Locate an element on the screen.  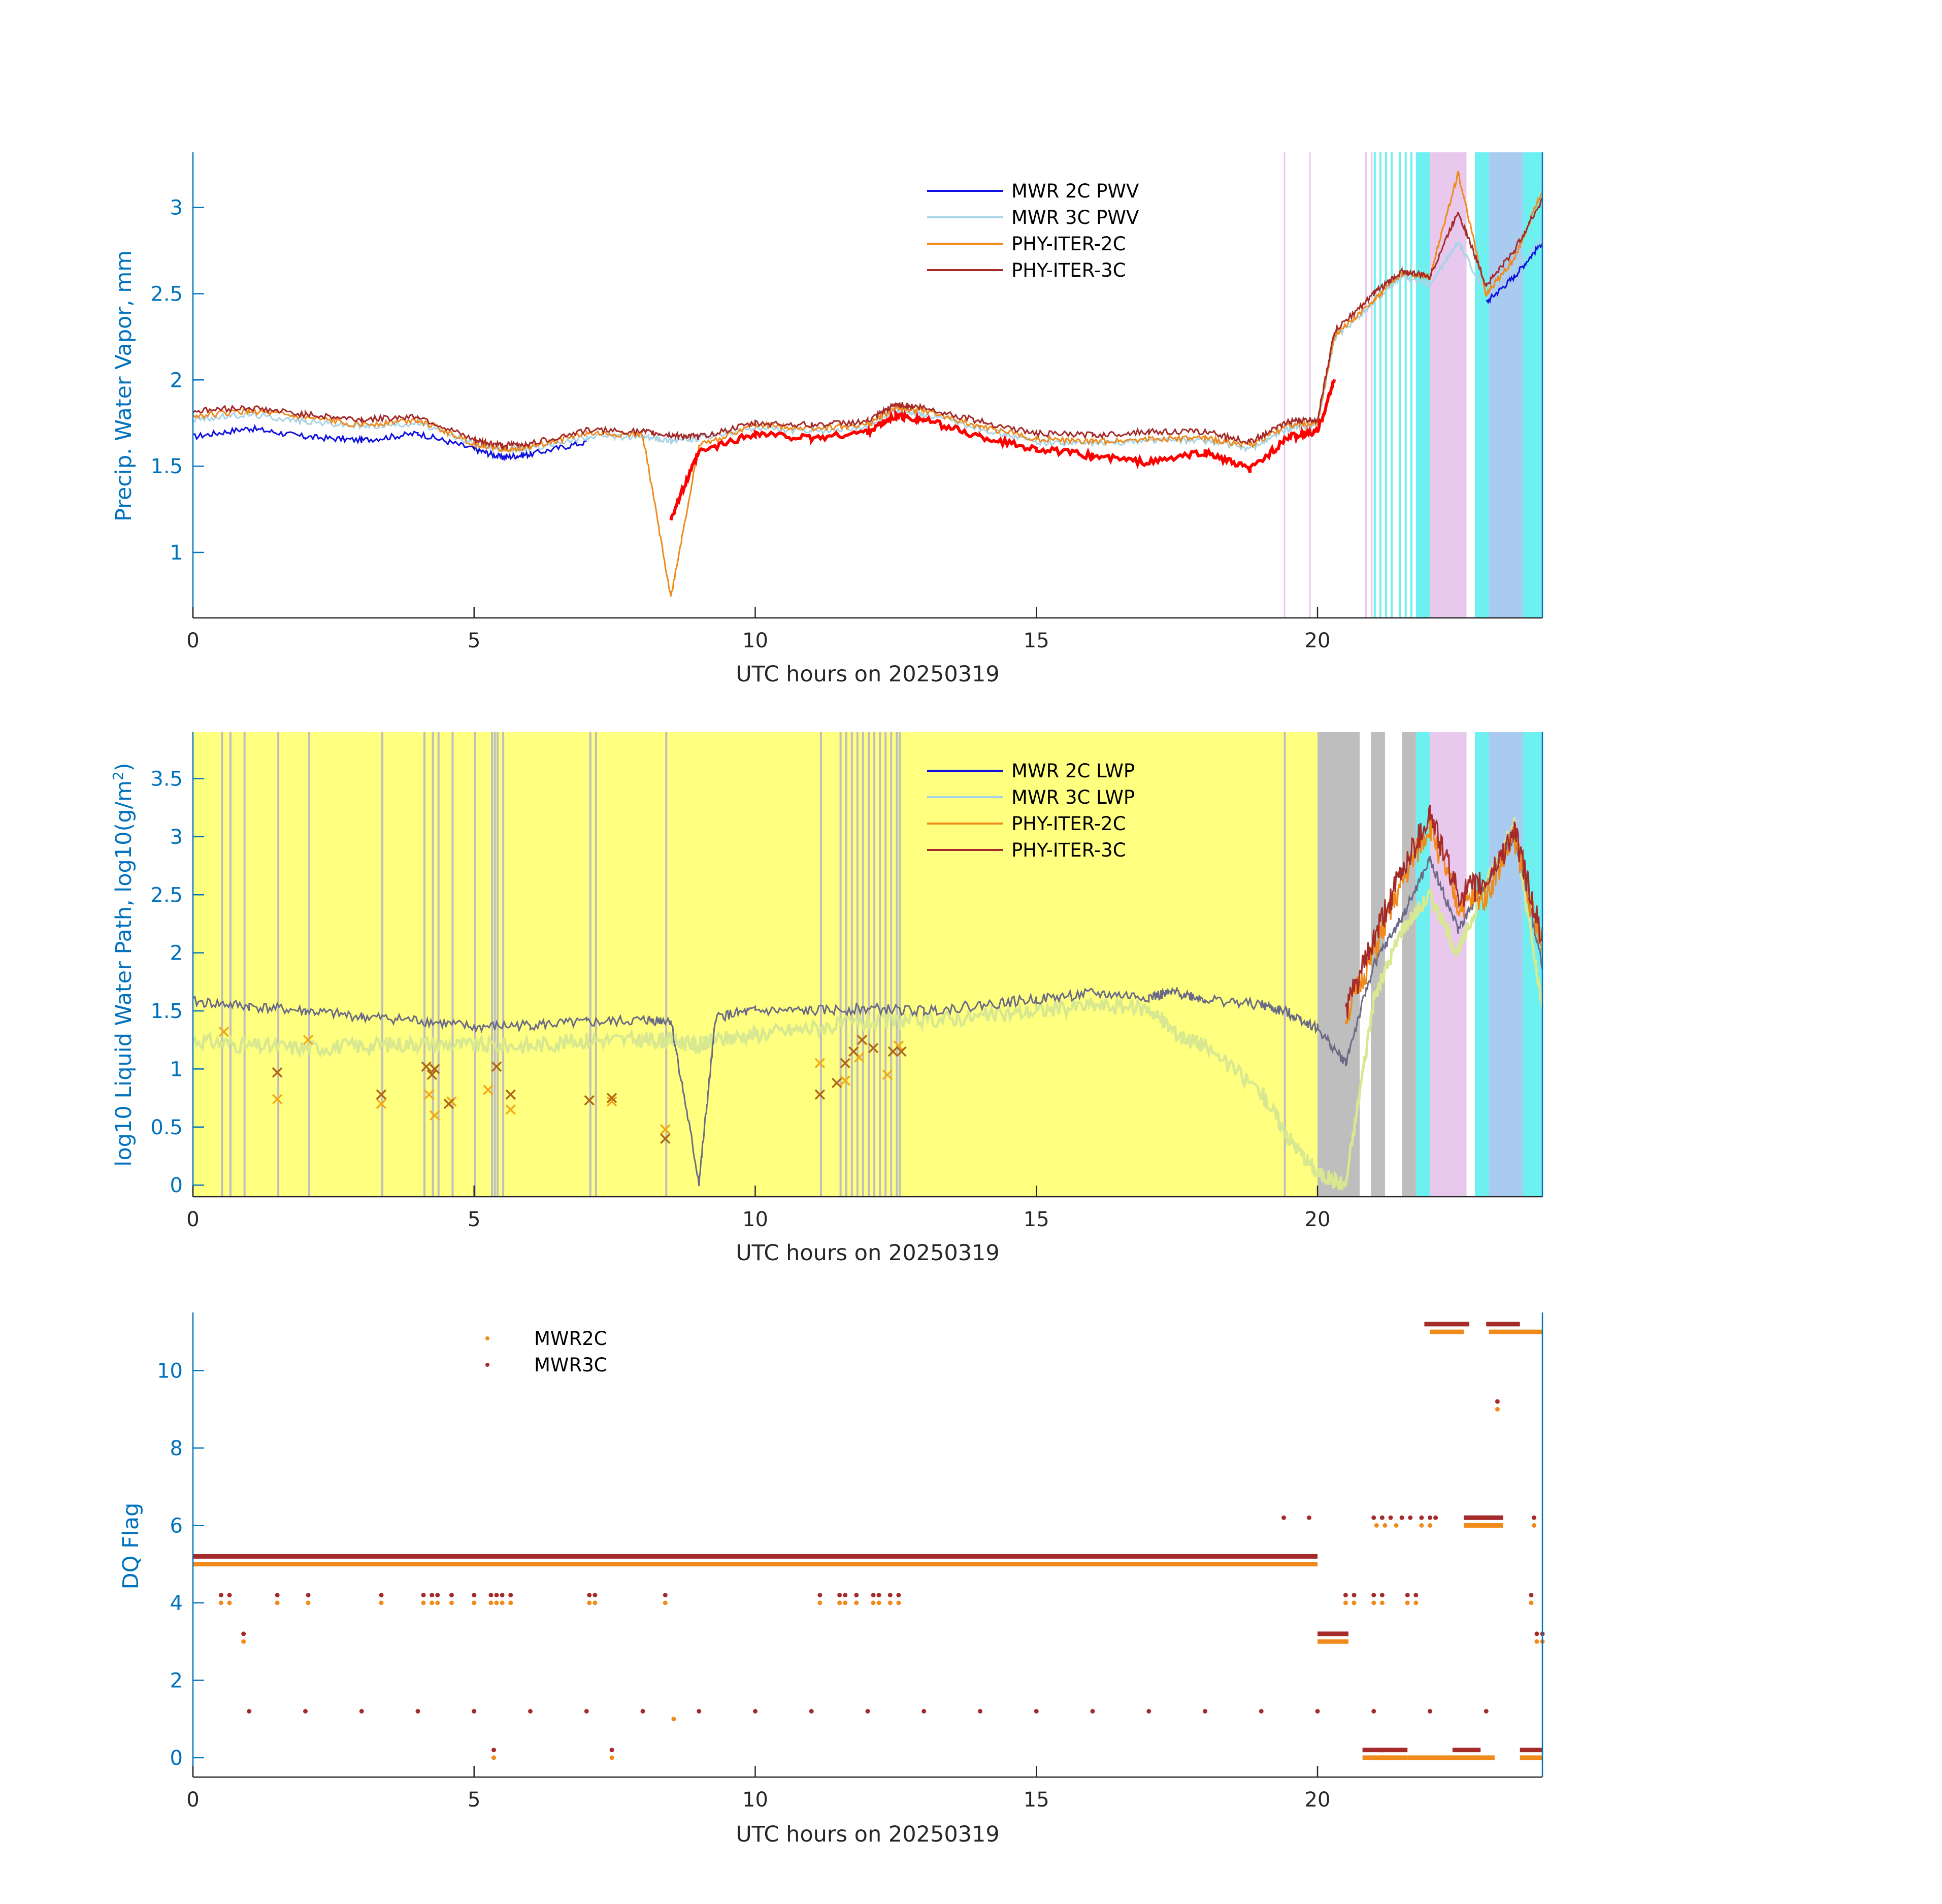
y-tick-label: 3 is located at coordinates (176, 208).